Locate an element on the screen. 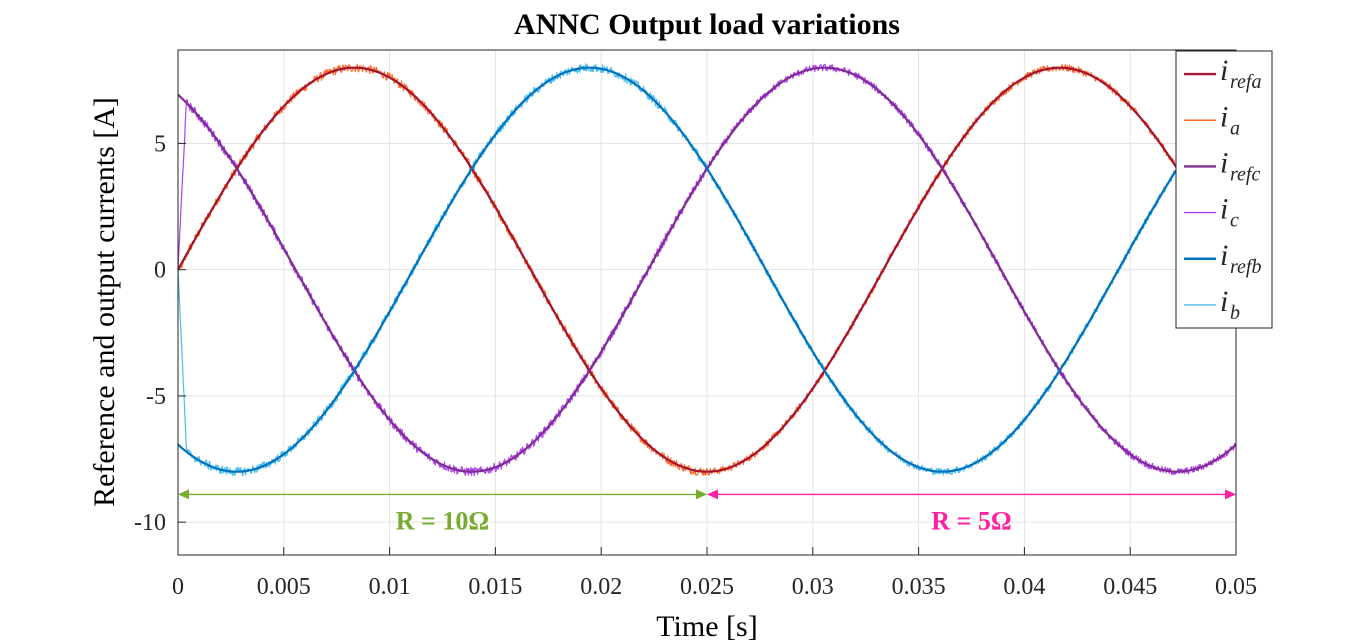  chart-title: ANNC Output load variations is located at coordinates (707, 24).